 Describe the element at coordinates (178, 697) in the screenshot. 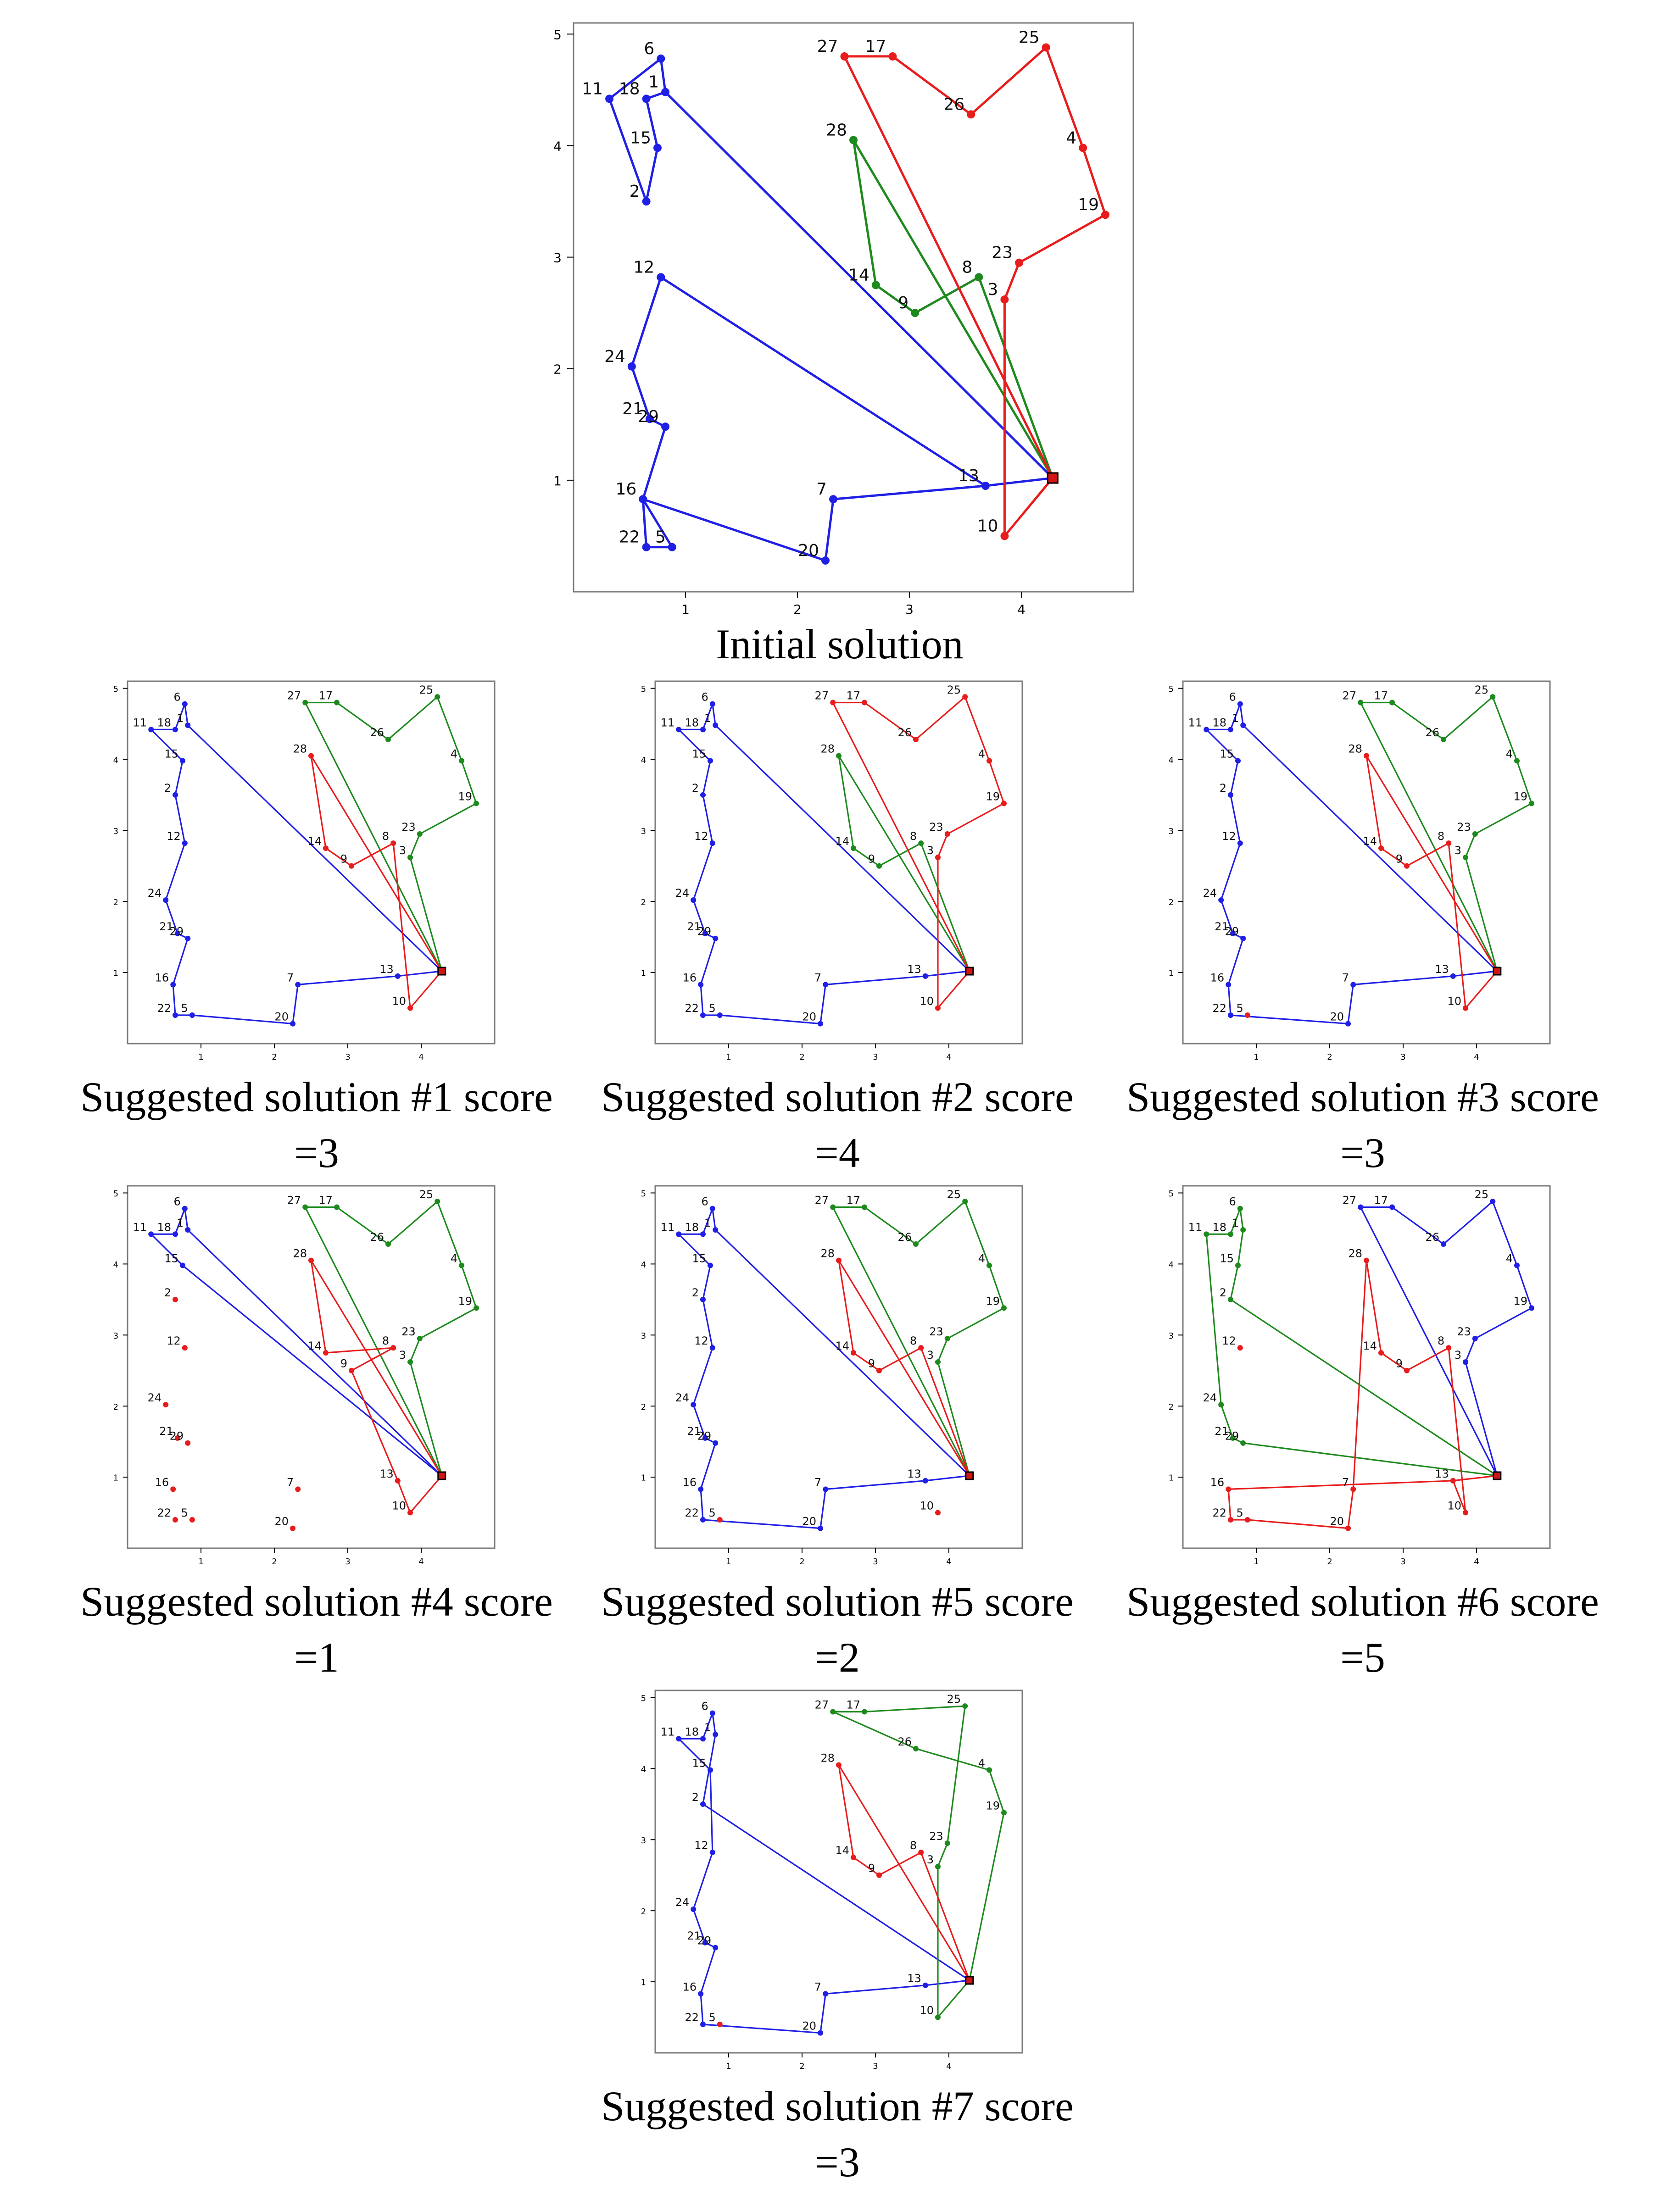

I see `node-label: 6` at that location.